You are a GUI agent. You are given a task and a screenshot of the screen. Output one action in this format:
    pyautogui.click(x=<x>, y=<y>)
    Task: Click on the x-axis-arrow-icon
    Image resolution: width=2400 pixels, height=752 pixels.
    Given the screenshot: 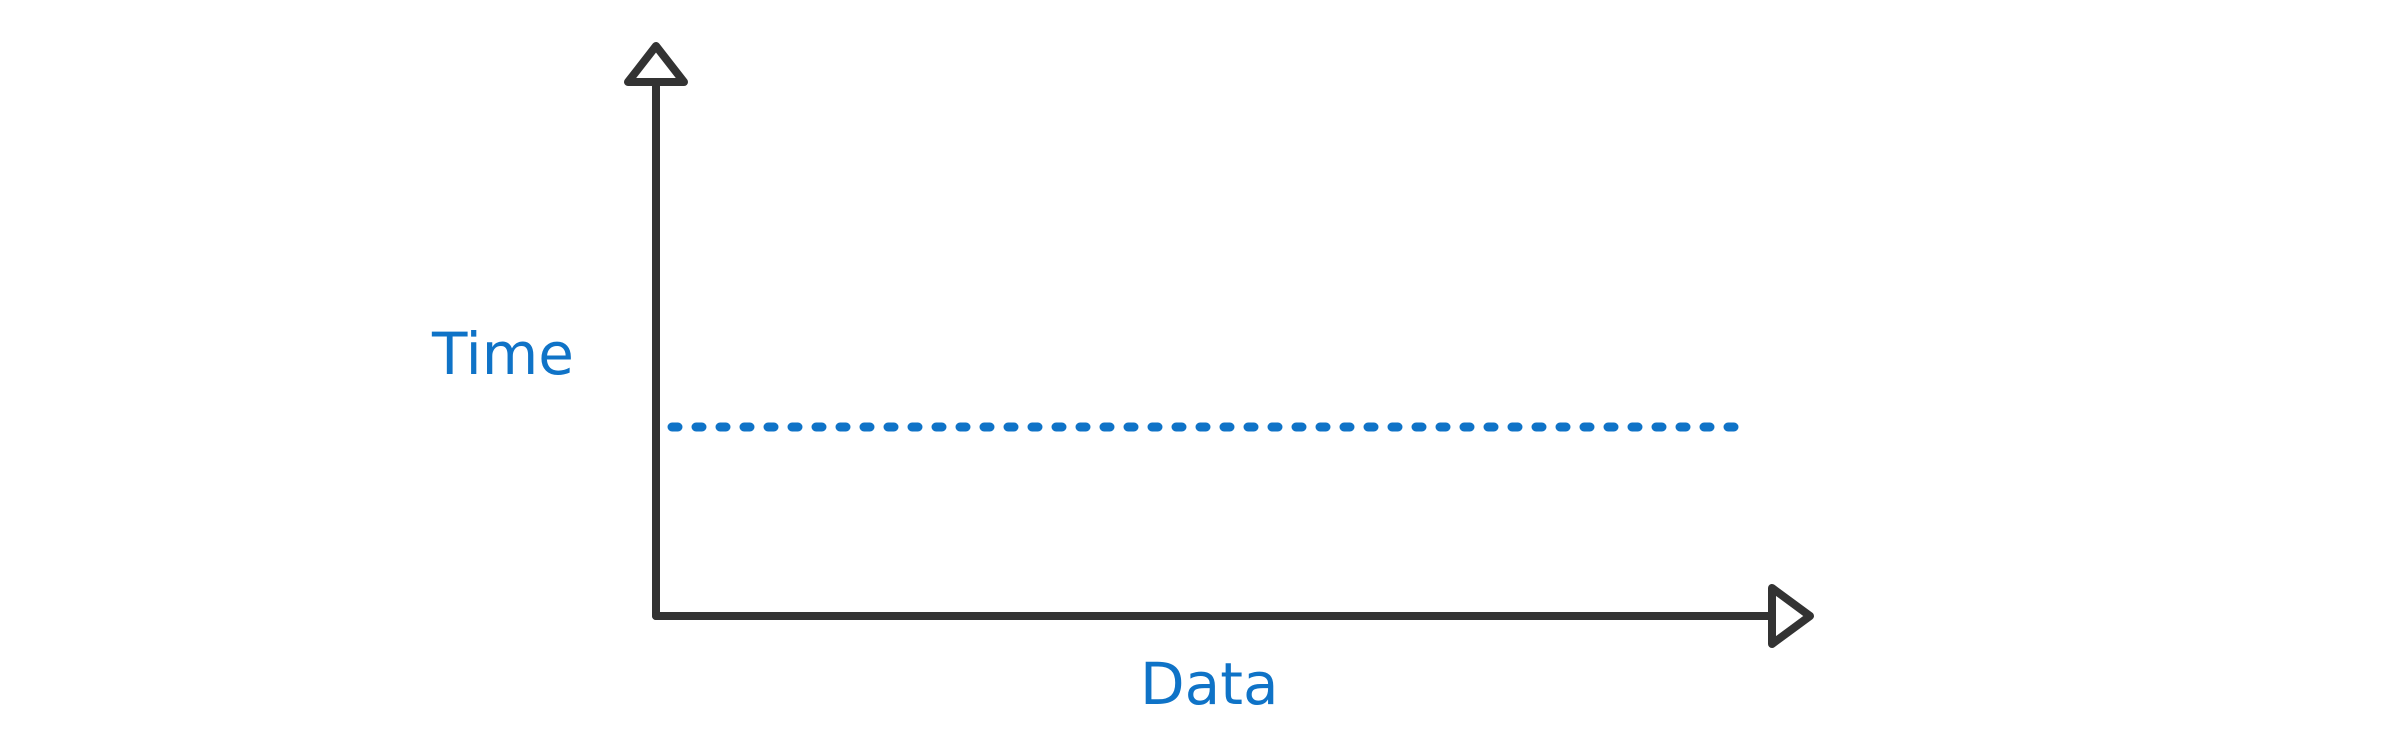 What is the action you would take?
    pyautogui.click(x=1791, y=616)
    